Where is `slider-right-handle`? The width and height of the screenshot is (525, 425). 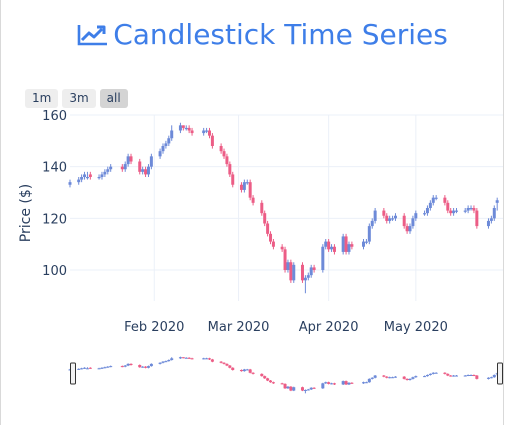
slider-right-handle is located at coordinates (500, 373).